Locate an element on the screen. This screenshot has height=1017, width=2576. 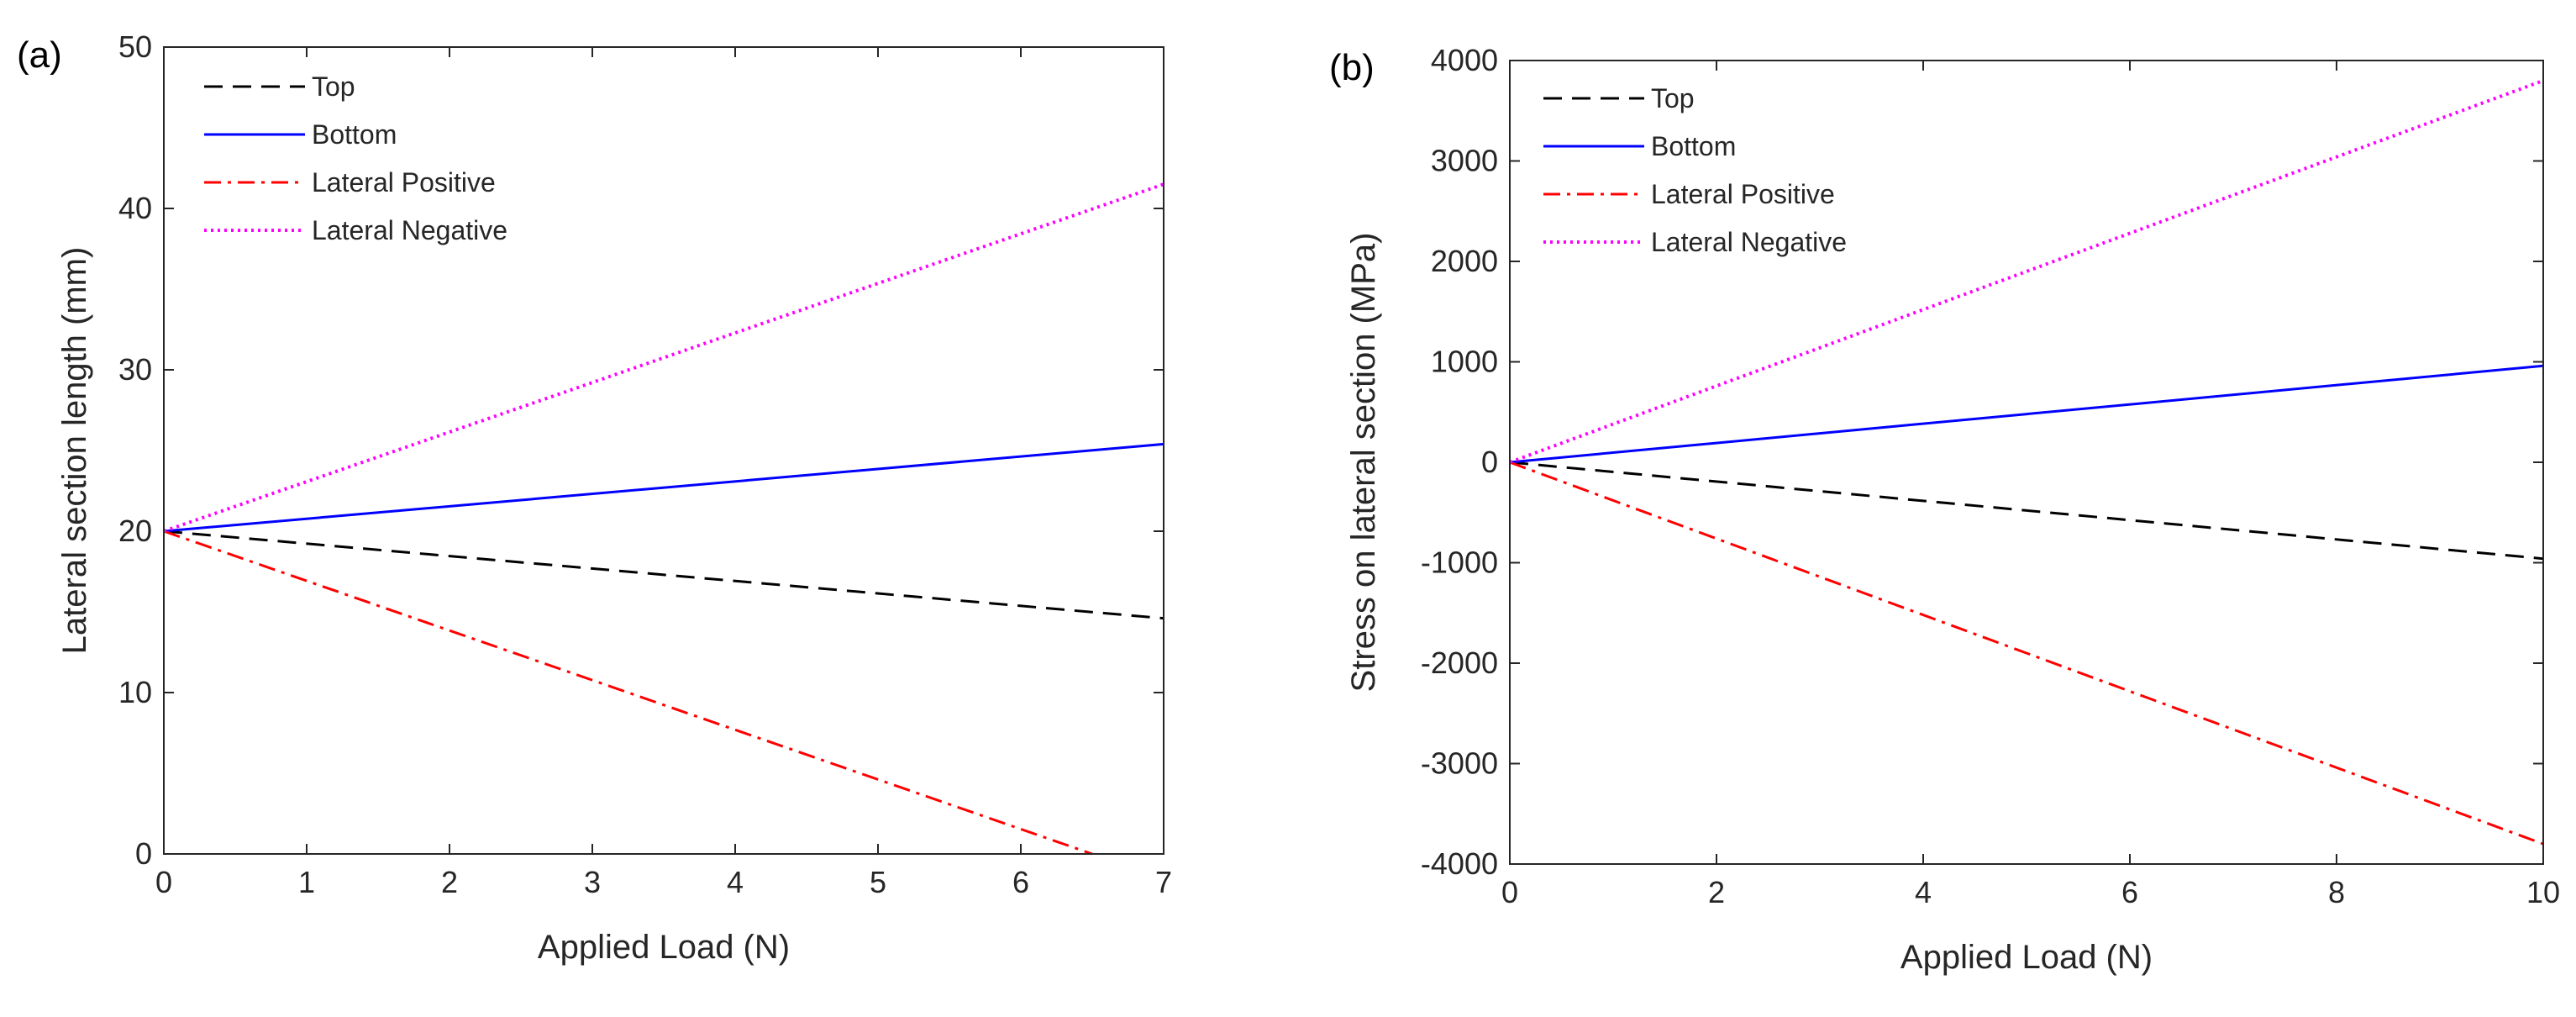
x-tick-label-a: 1 is located at coordinates (306, 882).